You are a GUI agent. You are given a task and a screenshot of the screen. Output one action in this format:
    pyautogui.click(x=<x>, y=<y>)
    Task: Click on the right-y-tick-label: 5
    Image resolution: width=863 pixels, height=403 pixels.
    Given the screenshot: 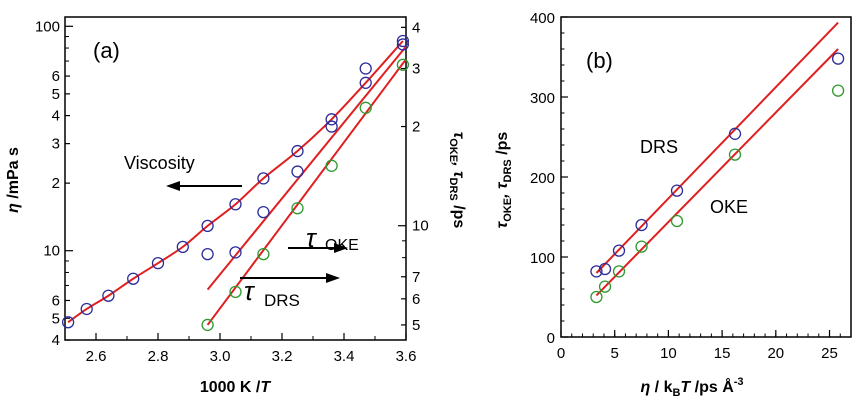 What is the action you would take?
    pyautogui.click(x=416, y=325)
    